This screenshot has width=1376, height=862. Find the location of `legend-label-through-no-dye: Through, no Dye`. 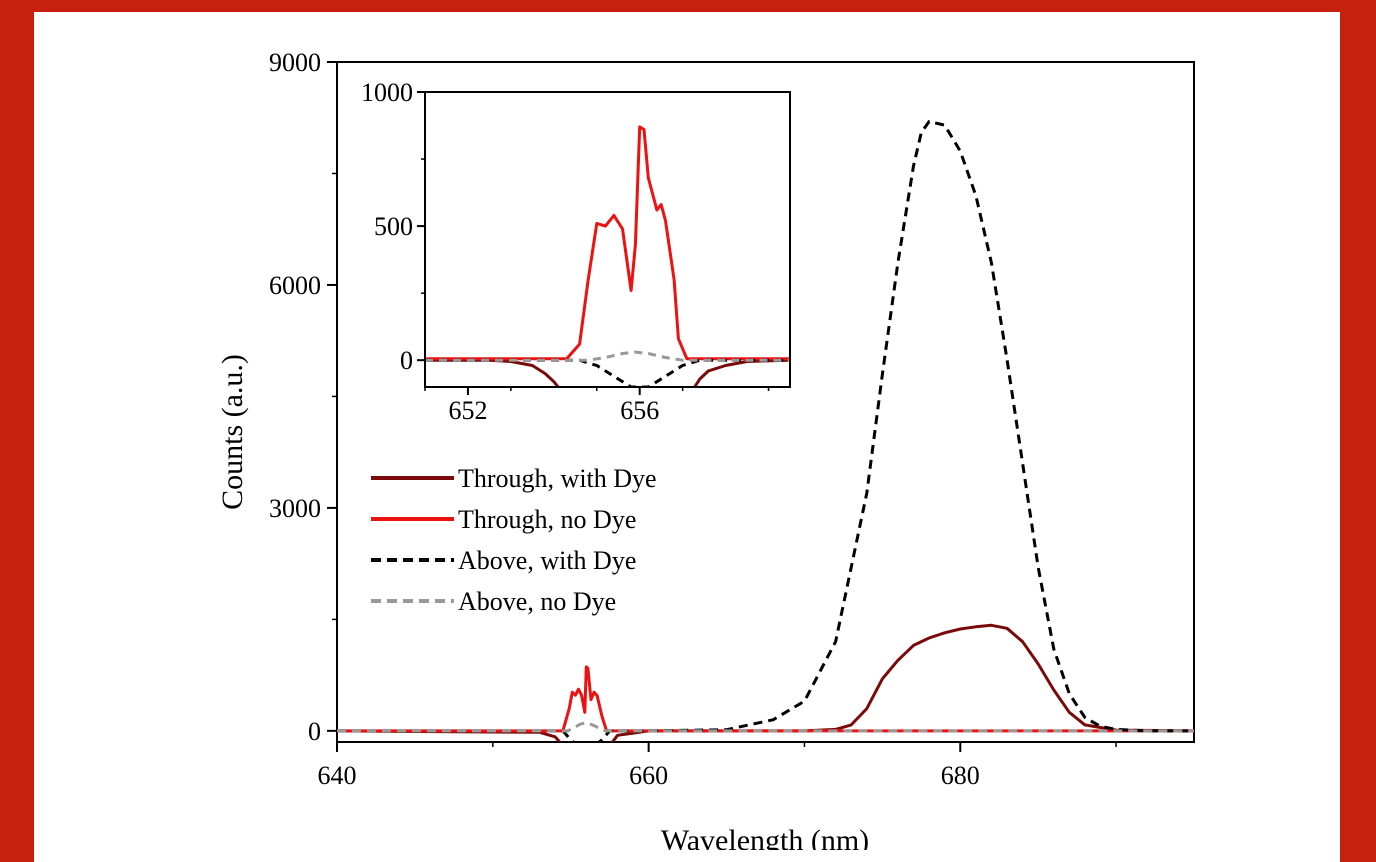

legend-label-through-no-dye: Through, no Dye is located at coordinates (547, 519).